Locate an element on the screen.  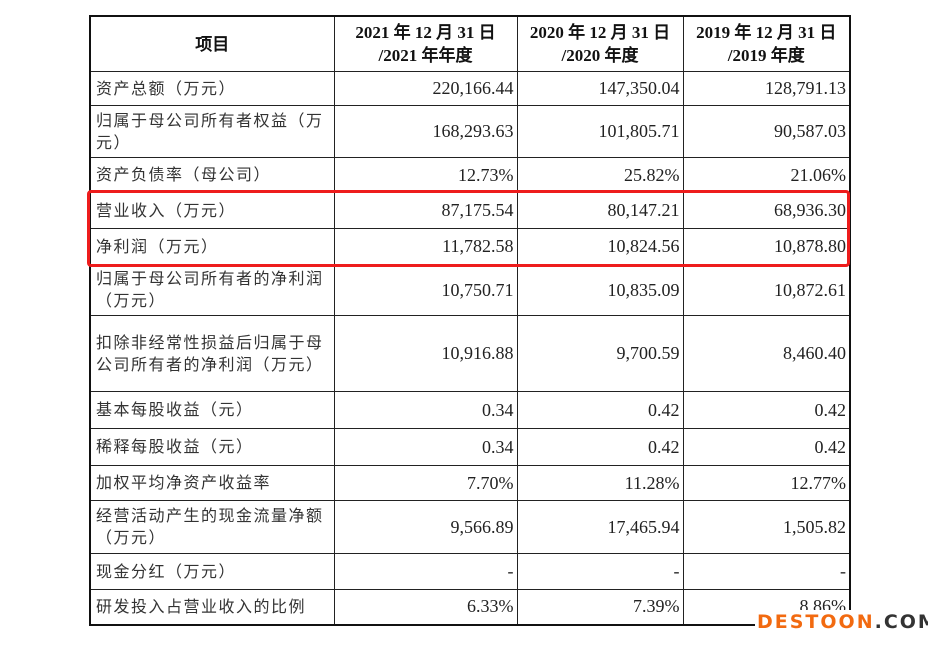
value-2019: 21.06% is located at coordinates (766, 175).